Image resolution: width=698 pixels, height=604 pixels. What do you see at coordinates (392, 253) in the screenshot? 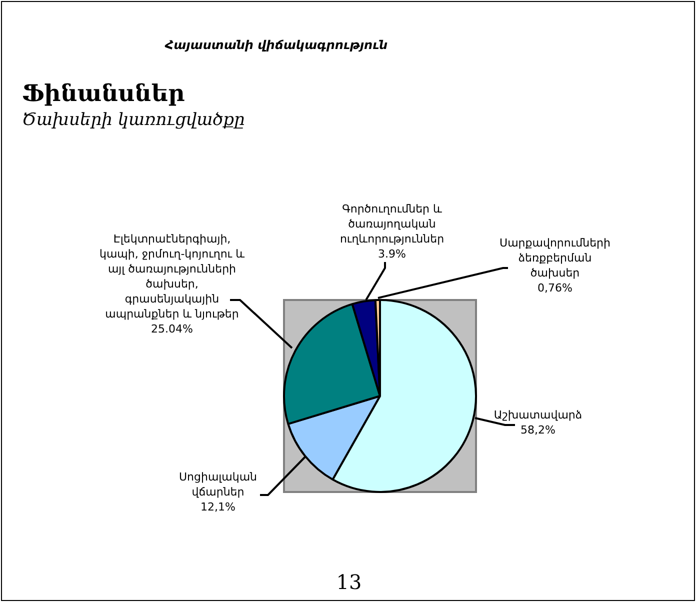
I see `data-label: 3.9%` at bounding box center [392, 253].